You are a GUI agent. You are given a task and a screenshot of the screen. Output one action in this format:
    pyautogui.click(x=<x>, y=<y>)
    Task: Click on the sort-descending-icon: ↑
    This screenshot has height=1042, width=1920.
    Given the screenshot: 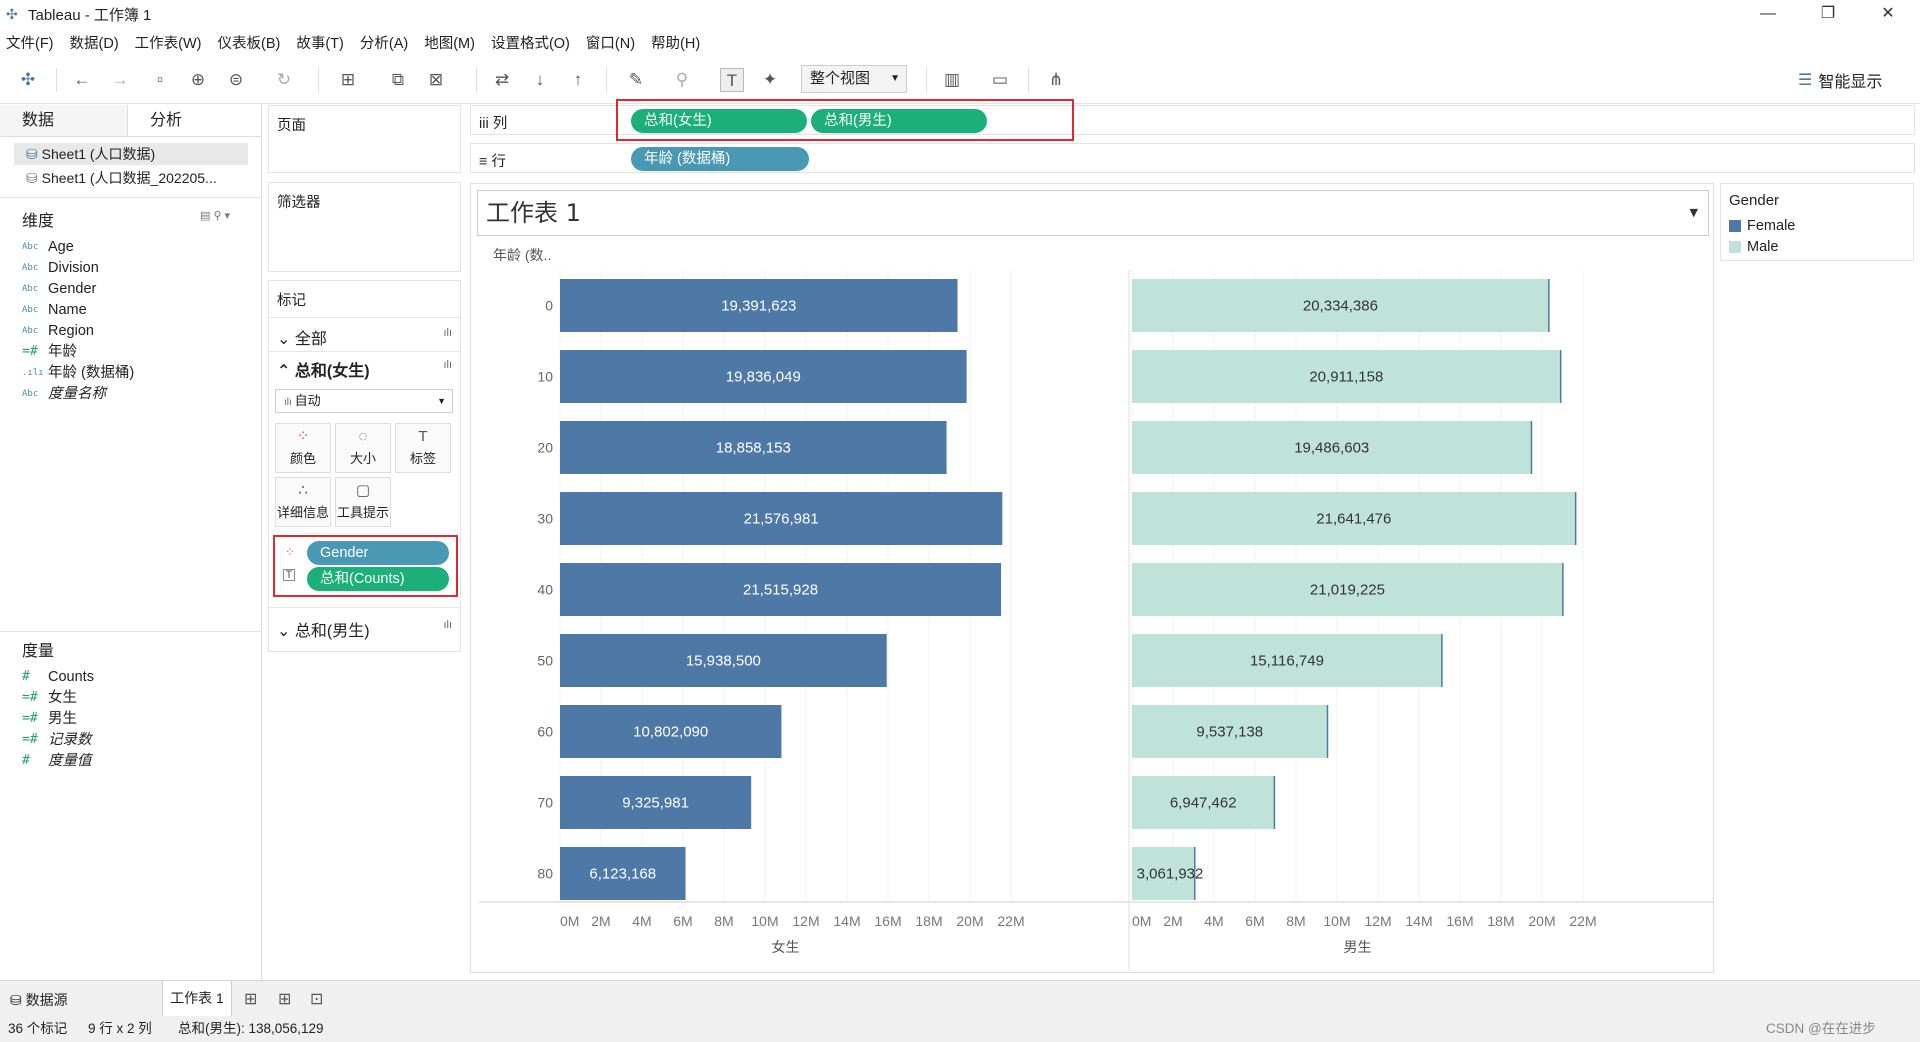 What is the action you would take?
    pyautogui.click(x=578, y=79)
    